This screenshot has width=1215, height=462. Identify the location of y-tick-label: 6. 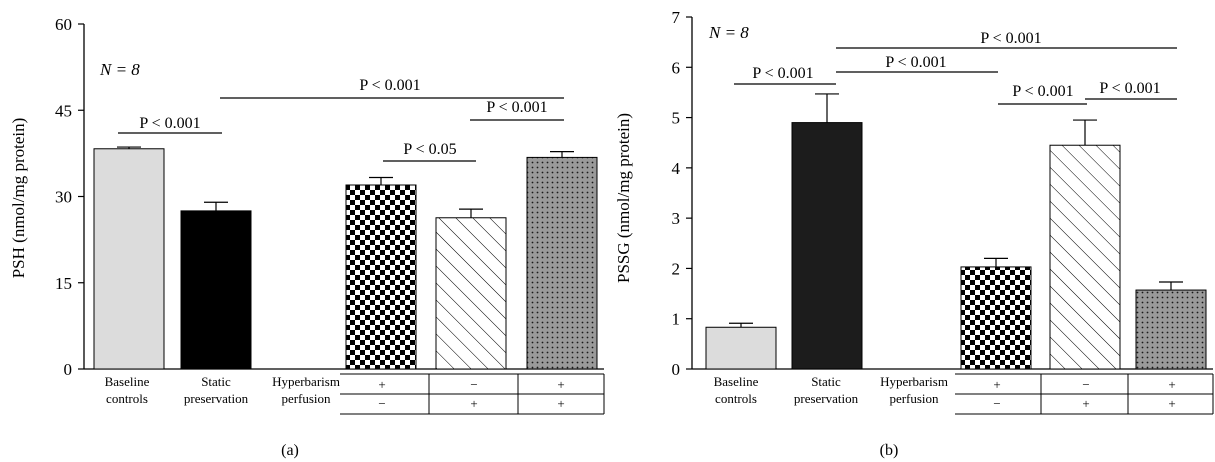
(676, 67).